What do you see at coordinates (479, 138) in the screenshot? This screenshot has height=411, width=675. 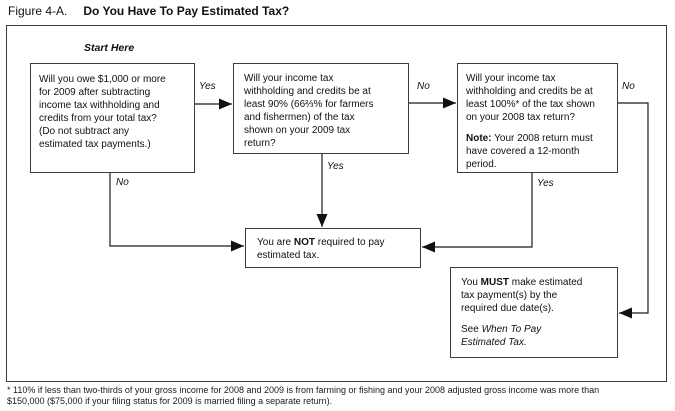 I see `note-label: Note:` at bounding box center [479, 138].